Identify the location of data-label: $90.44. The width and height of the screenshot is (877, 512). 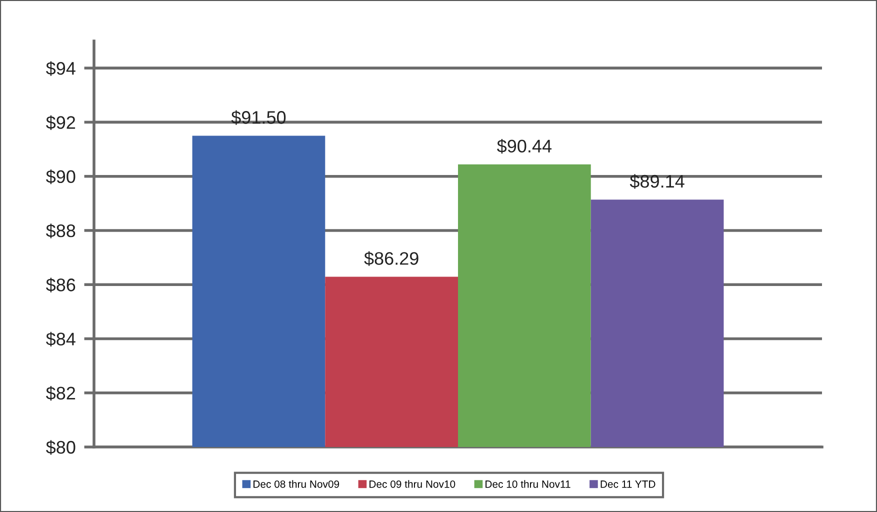
(524, 146).